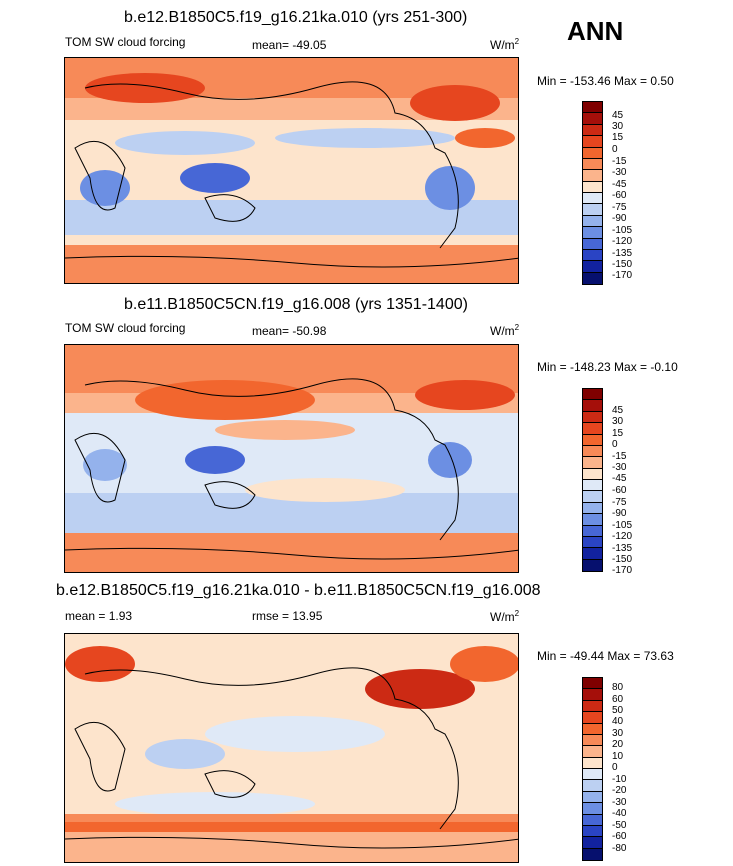 This screenshot has width=733, height=866. Describe the element at coordinates (622, 275) in the screenshot. I see `p1-tick-14: -170` at that location.